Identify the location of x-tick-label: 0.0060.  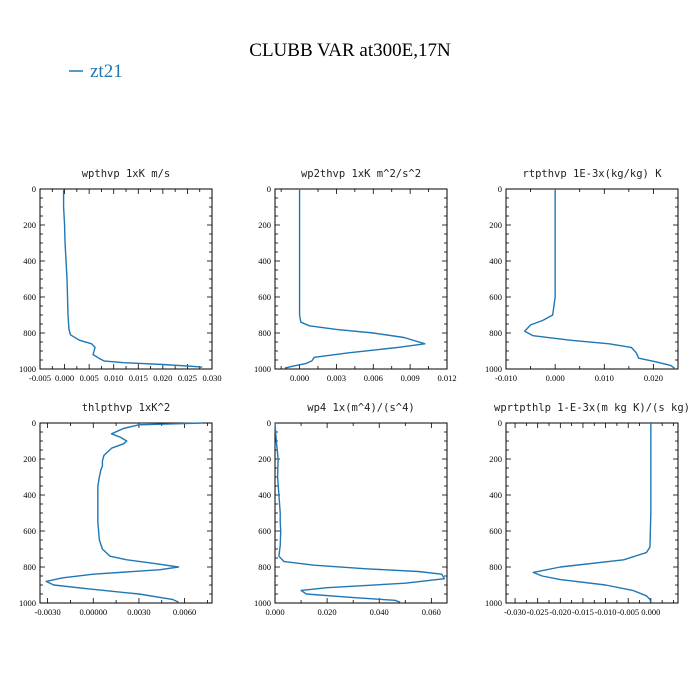
(184, 612).